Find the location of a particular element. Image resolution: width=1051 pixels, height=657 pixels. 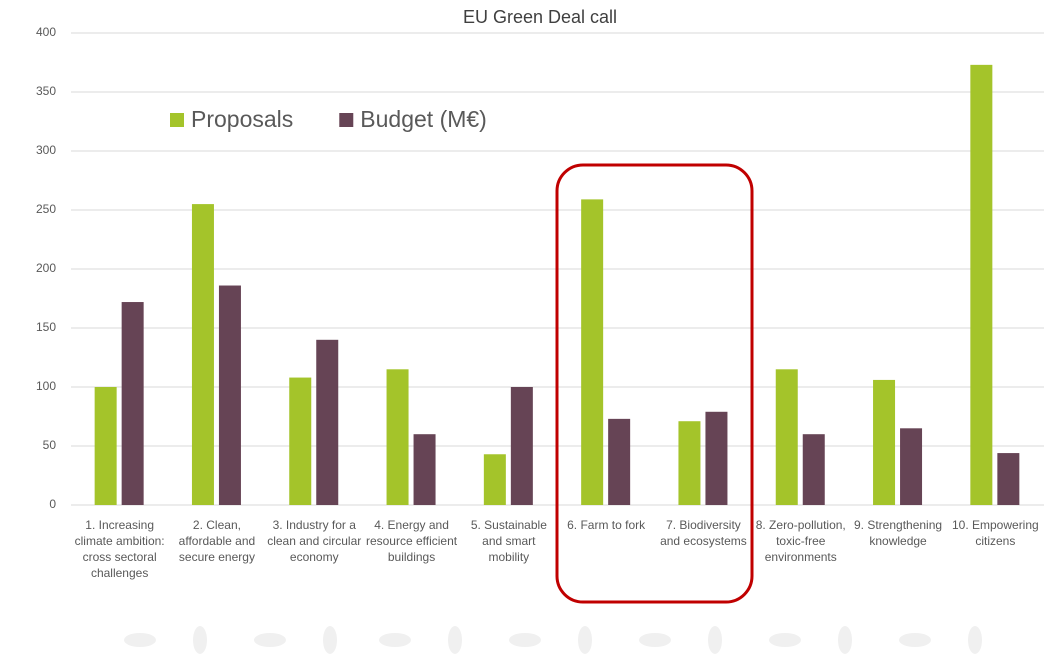

legend-label: Budget (M€) is located at coordinates (423, 119).